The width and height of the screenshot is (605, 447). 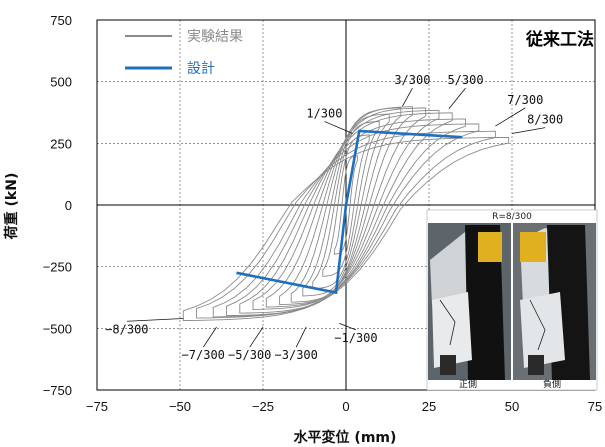 What do you see at coordinates (525, 100) in the screenshot?
I see `annotation-label: 7/300` at bounding box center [525, 100].